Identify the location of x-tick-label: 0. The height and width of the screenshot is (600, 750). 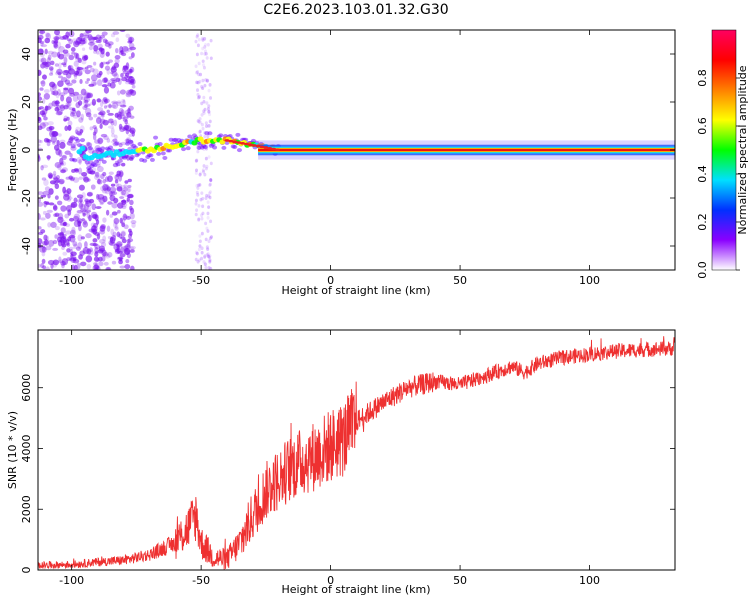
(330, 580).